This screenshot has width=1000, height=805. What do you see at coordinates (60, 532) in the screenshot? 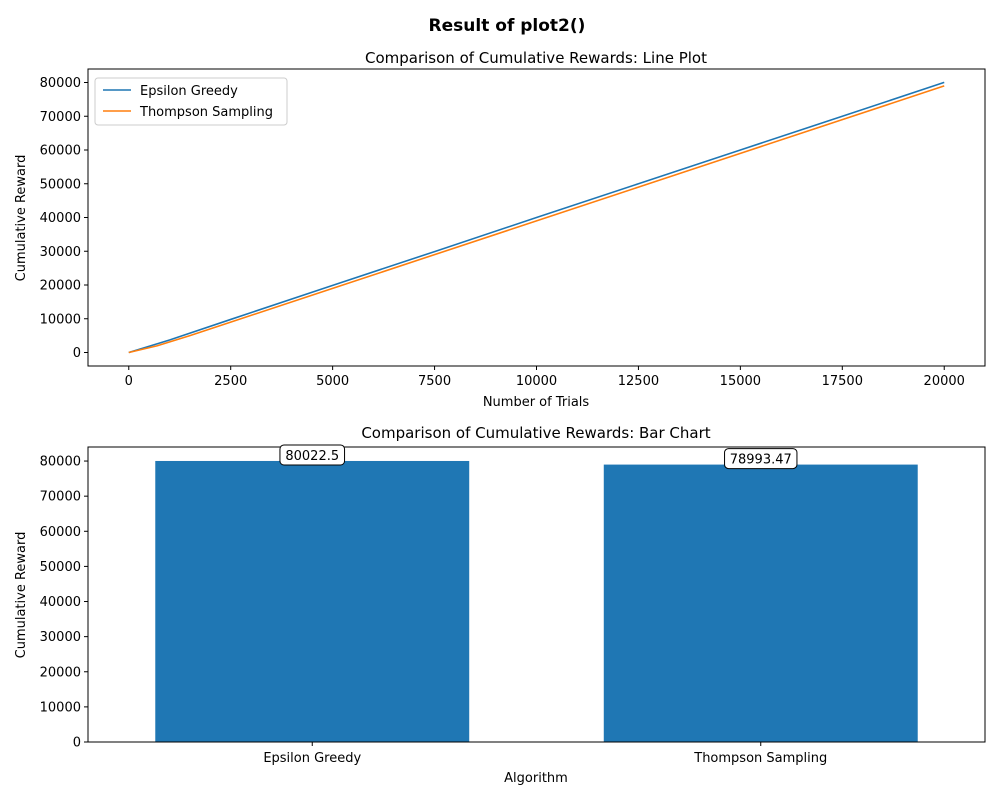
I see `bar-chart-y-tick-label: 60000` at bounding box center [60, 532].